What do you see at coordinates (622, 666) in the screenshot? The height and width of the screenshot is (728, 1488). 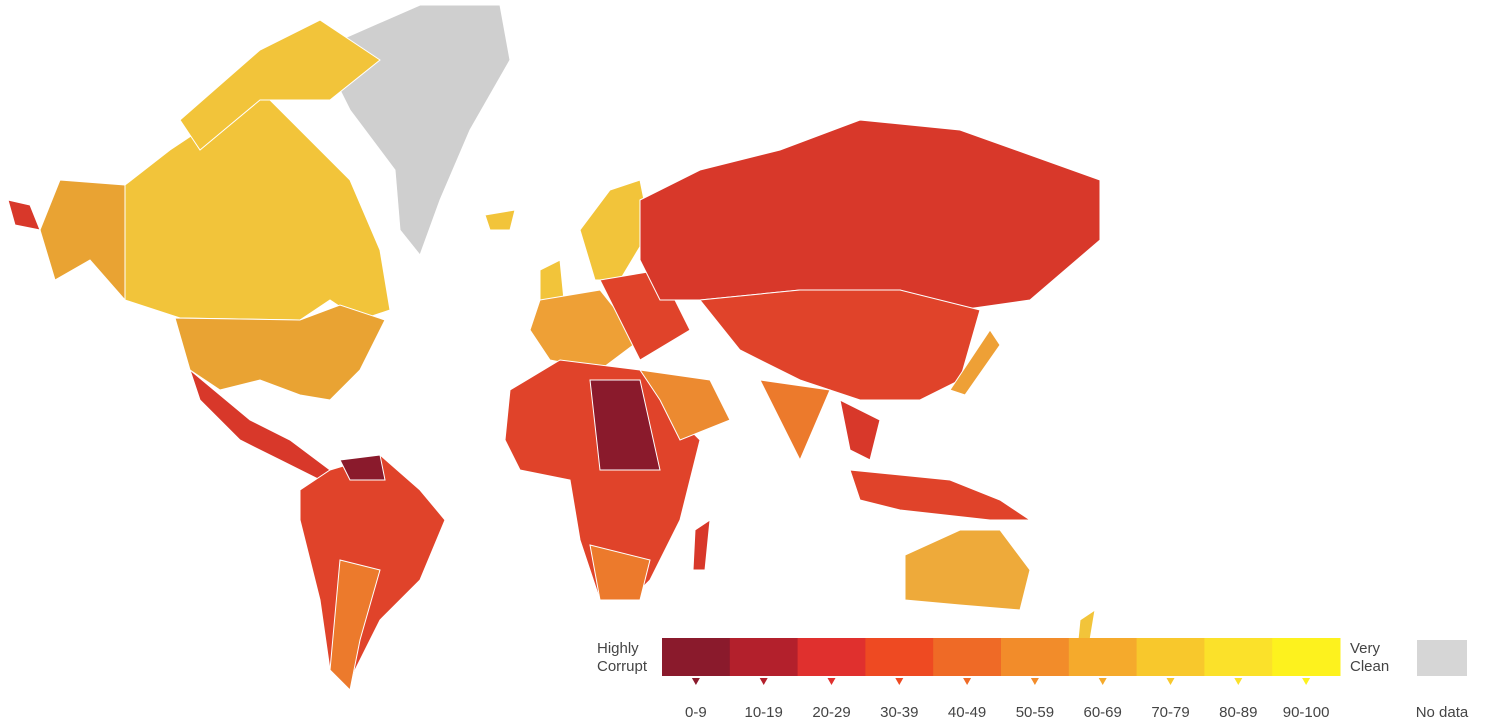 I see `legend-low-label: Corrupt` at bounding box center [622, 666].